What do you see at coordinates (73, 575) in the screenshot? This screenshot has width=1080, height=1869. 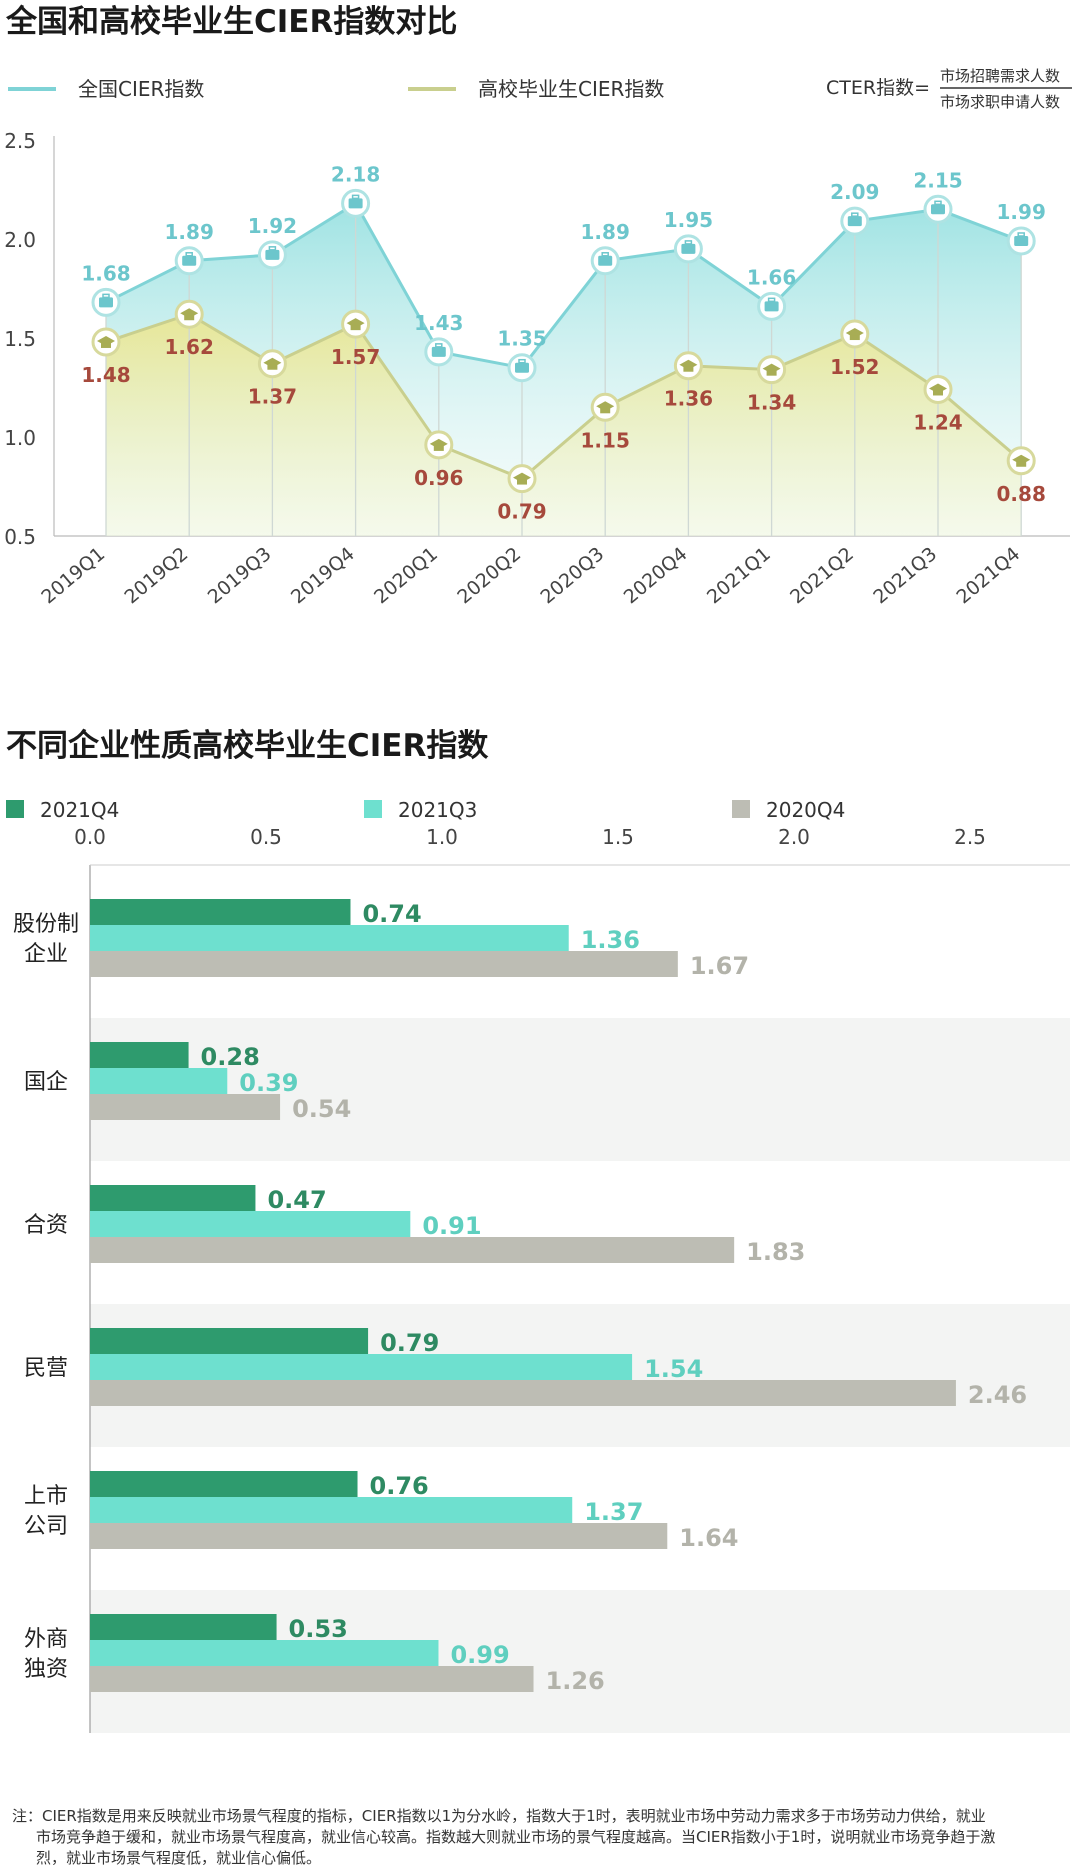 I see `x-tick-label: 2019Q1` at bounding box center [73, 575].